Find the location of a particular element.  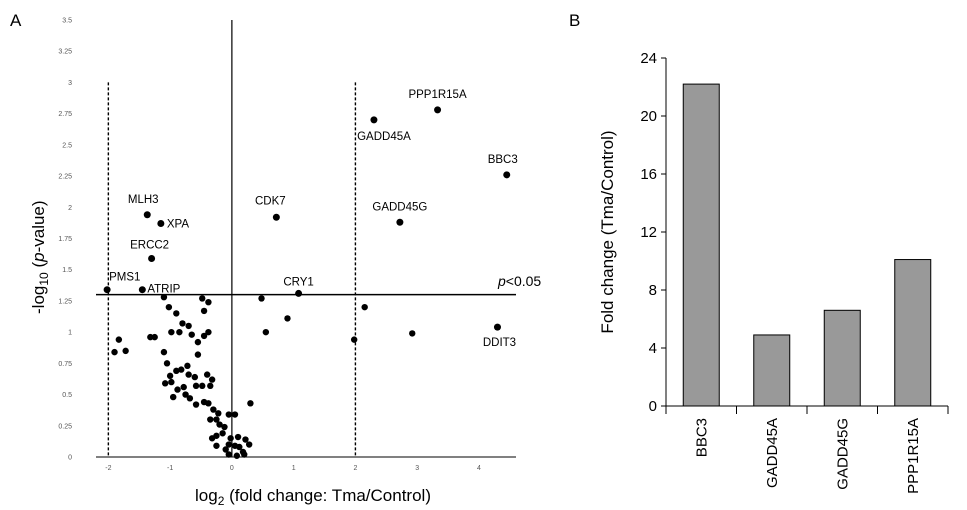

fold-change-y-axis-title: Fold change (Tma/Control) is located at coordinates (607, 231).